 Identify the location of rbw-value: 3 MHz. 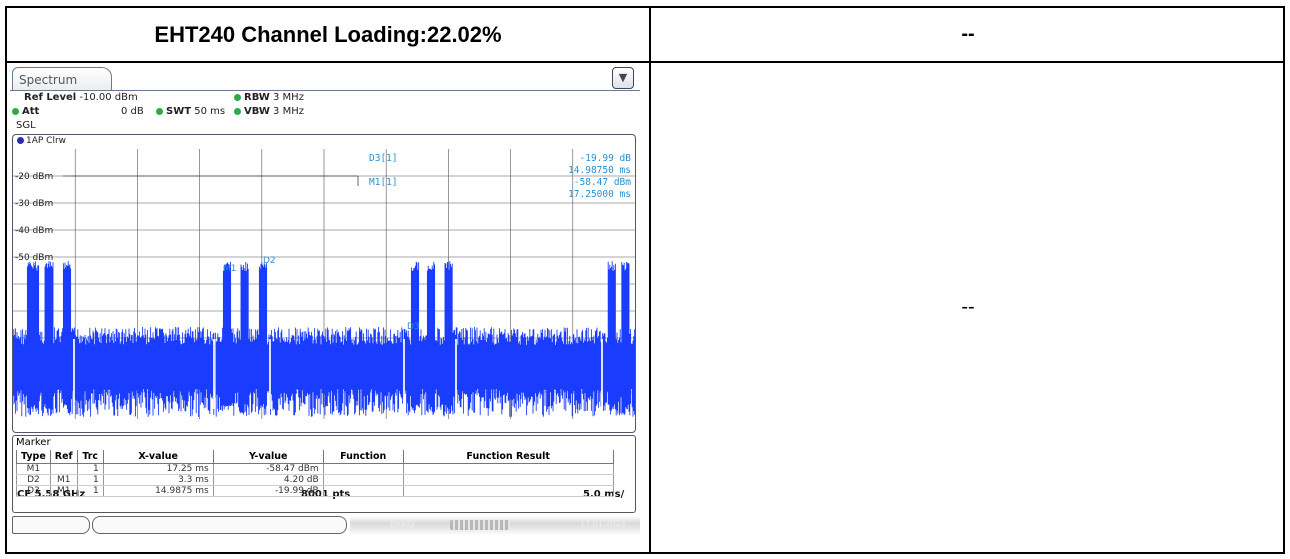
(288, 97).